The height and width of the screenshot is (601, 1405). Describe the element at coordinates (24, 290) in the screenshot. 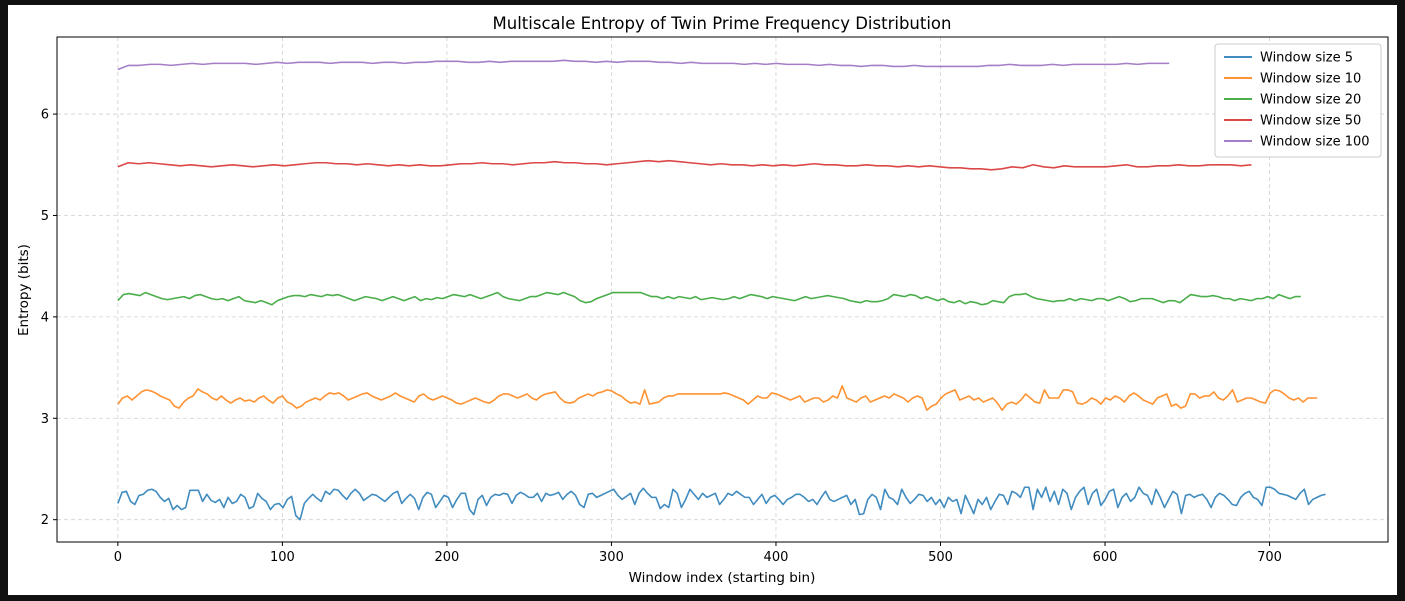

I see `y-axis-label: Entropy (bits)` at that location.